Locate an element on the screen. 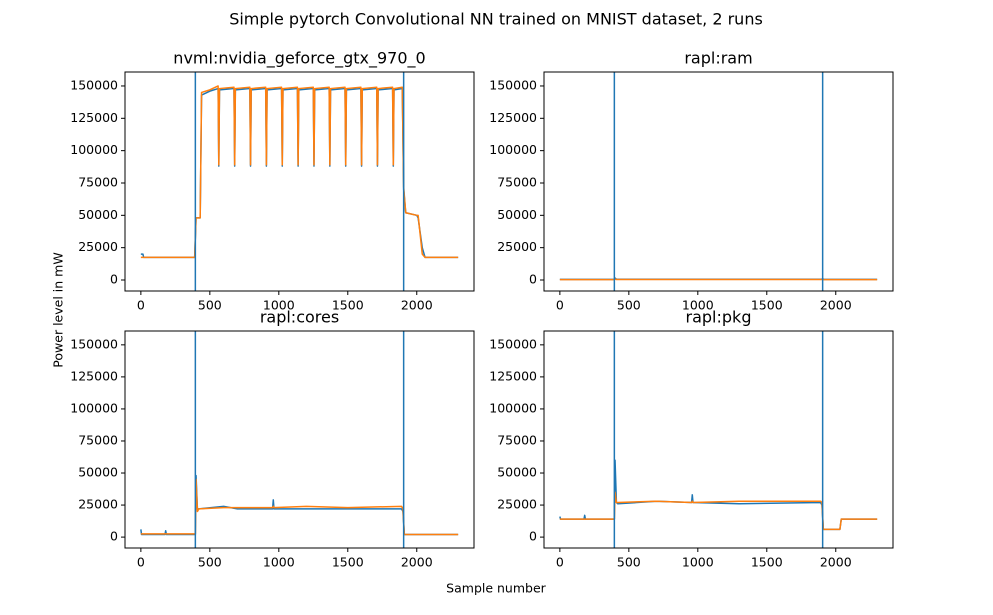  subplot-title: rapl:pkg is located at coordinates (719, 317).